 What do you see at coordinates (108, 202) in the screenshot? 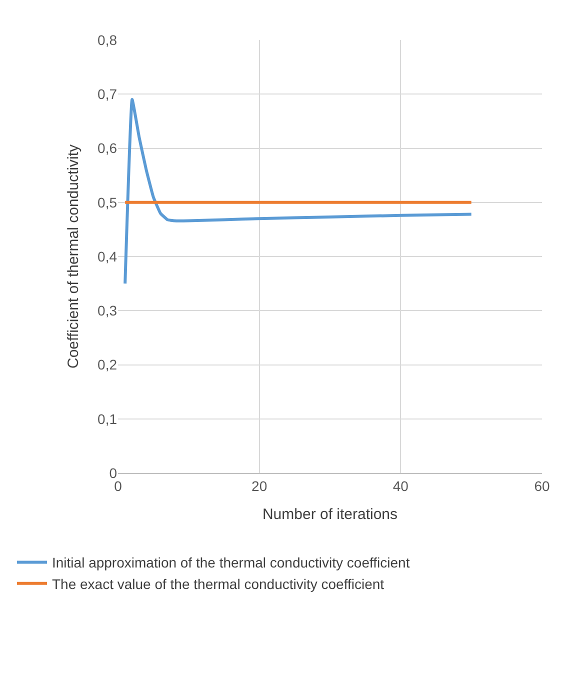
I see `y-tick-label: 0,5` at bounding box center [108, 202].